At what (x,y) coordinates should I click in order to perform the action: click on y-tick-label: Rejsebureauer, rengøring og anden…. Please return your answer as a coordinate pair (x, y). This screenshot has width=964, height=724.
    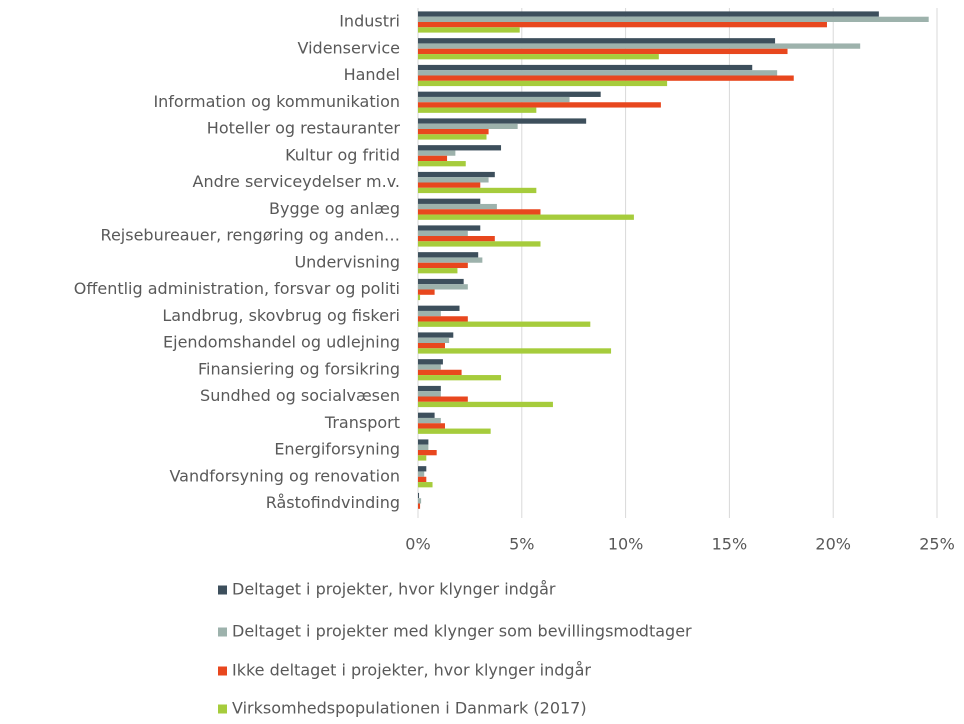
    Looking at the image, I should click on (250, 235).